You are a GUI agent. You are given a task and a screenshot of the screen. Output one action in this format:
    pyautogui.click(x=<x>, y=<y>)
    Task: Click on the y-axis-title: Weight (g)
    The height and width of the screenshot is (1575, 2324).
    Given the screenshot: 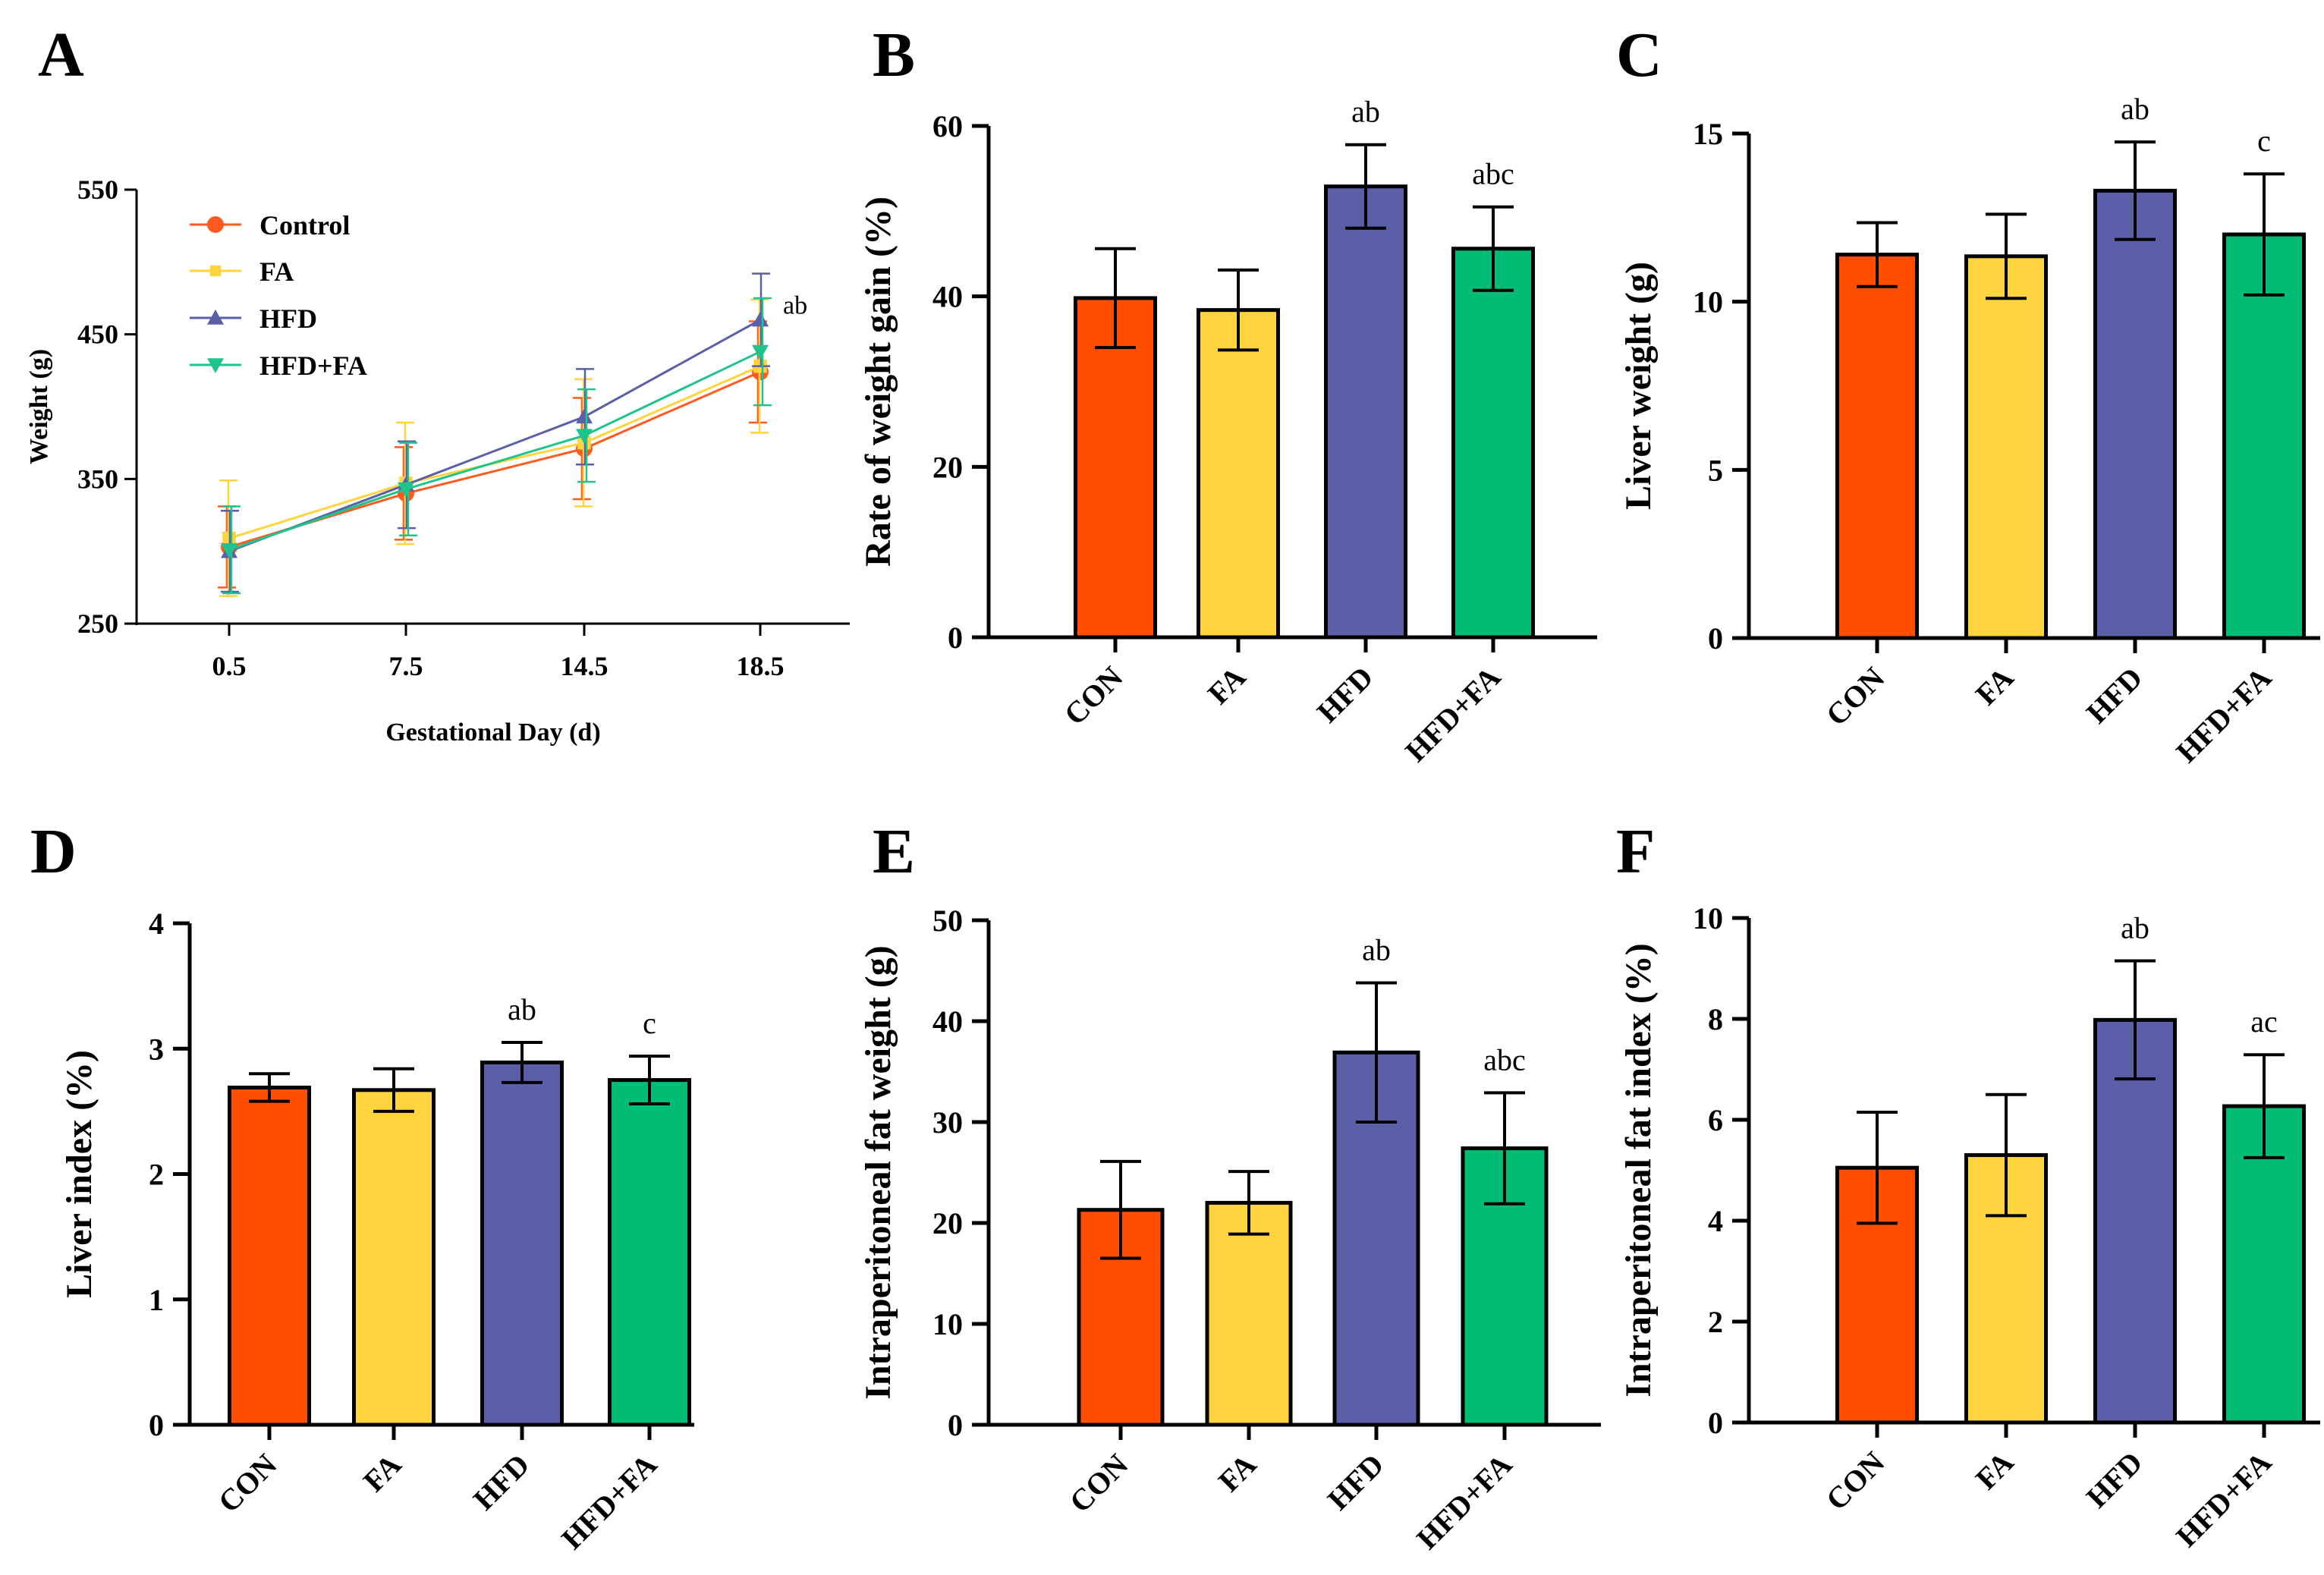 What is the action you would take?
    pyautogui.click(x=39, y=406)
    